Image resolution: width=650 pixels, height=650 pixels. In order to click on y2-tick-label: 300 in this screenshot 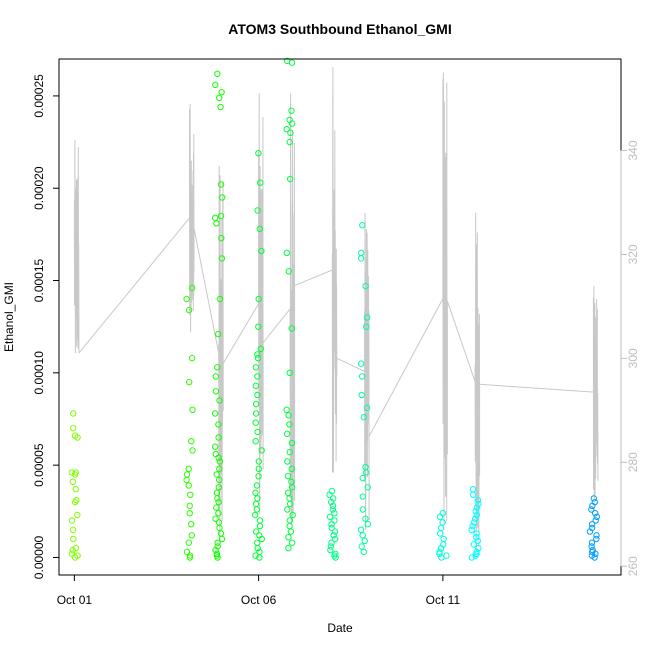, I will do `click(633, 358)`.